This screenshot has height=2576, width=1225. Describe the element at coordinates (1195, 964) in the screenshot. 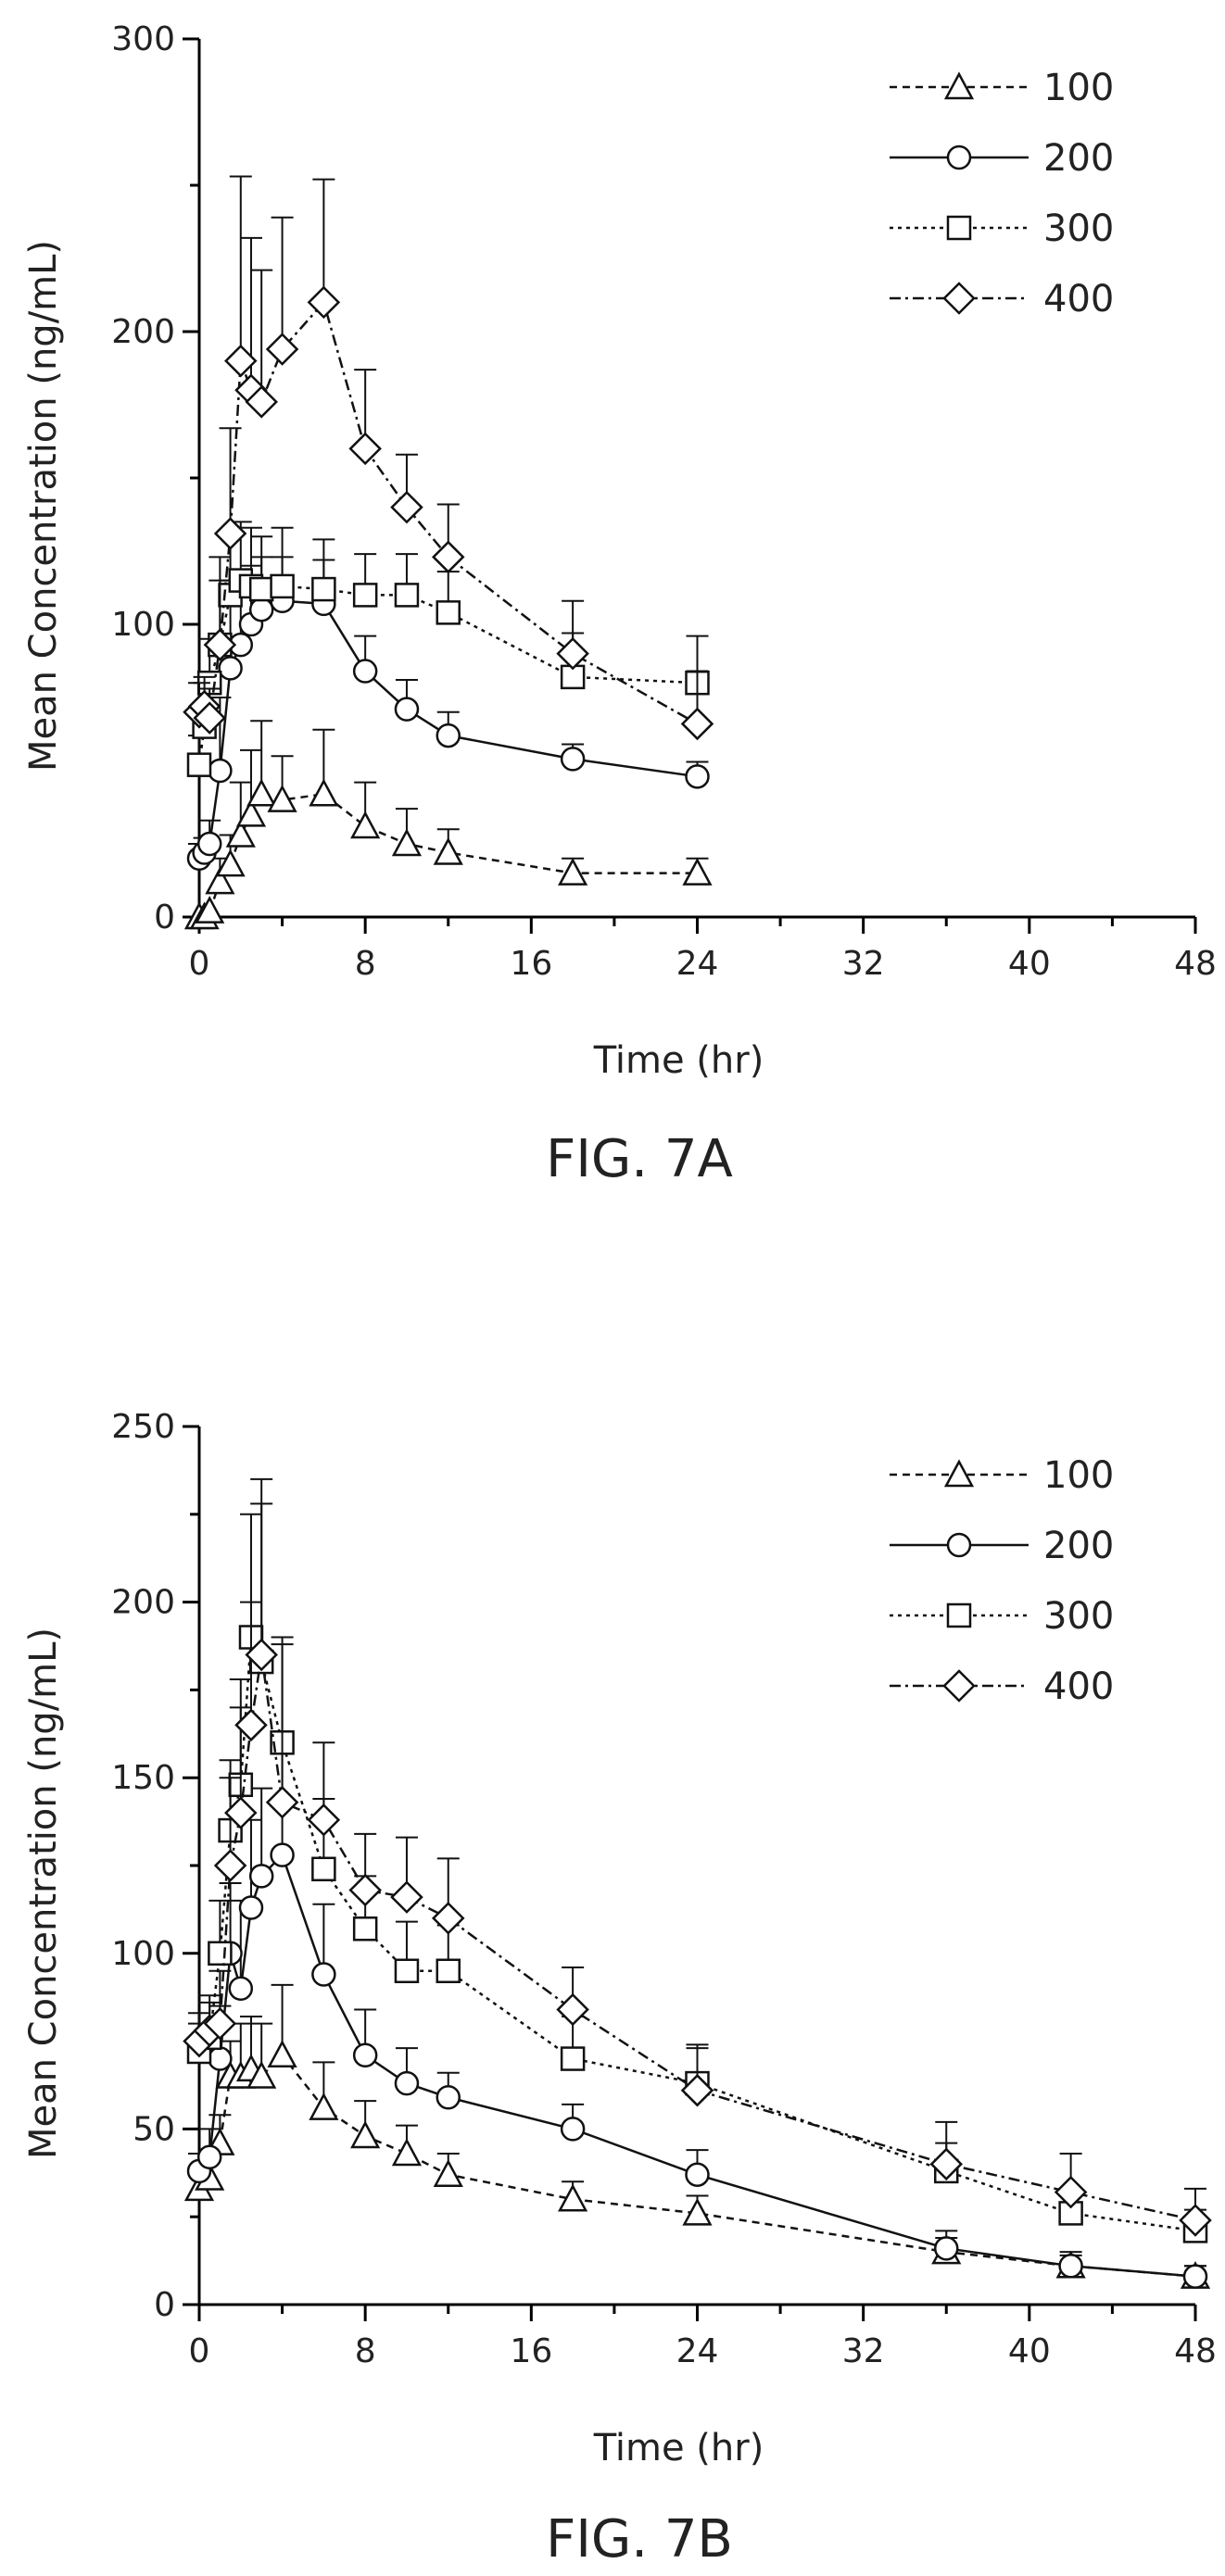

I see `x-tick-label: 48` at that location.